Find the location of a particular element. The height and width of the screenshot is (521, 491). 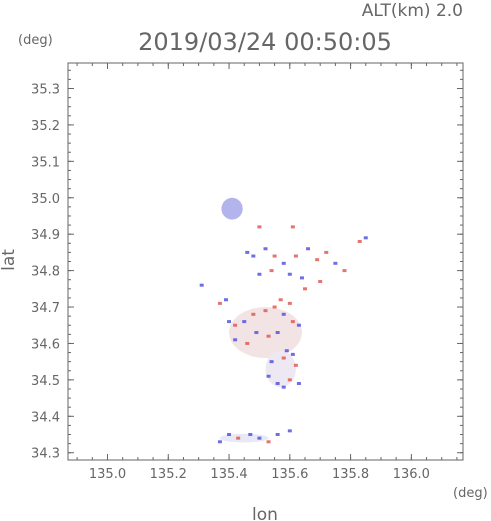

y-tick-label: 35.2 is located at coordinates (45, 126).